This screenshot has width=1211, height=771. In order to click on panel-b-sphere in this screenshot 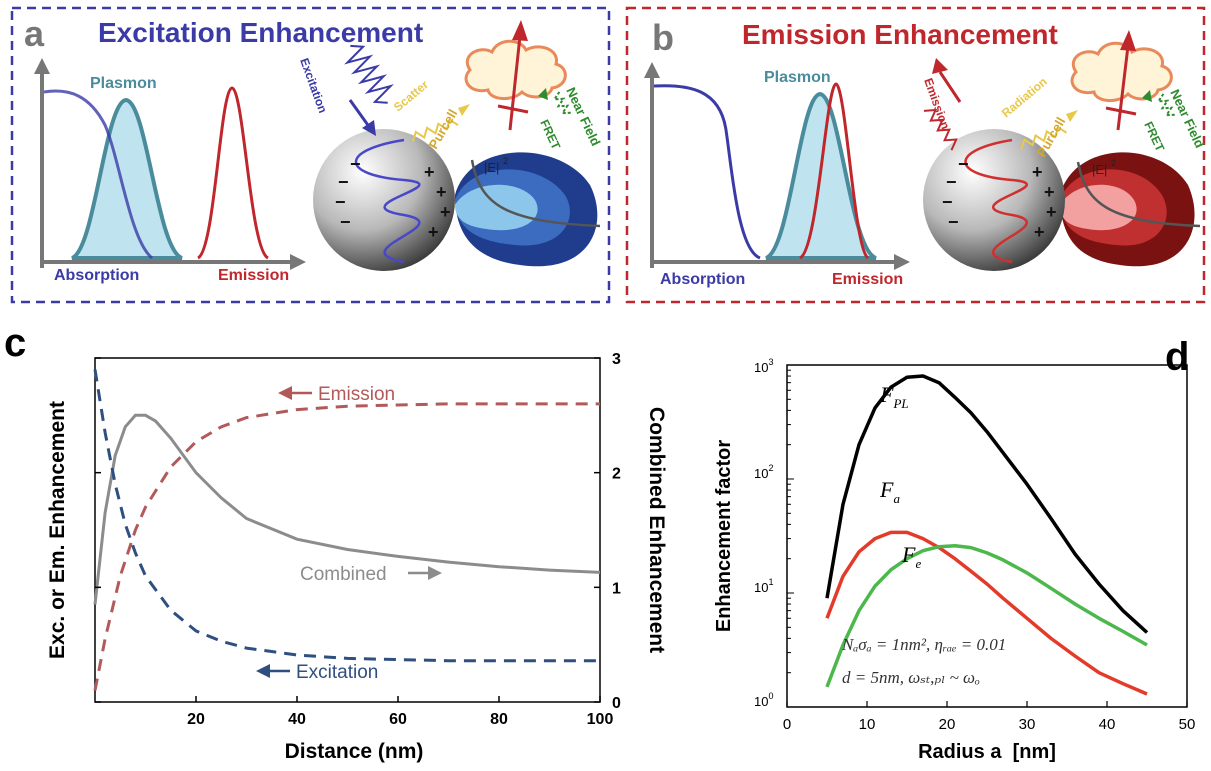, I will do `click(994, 200)`.